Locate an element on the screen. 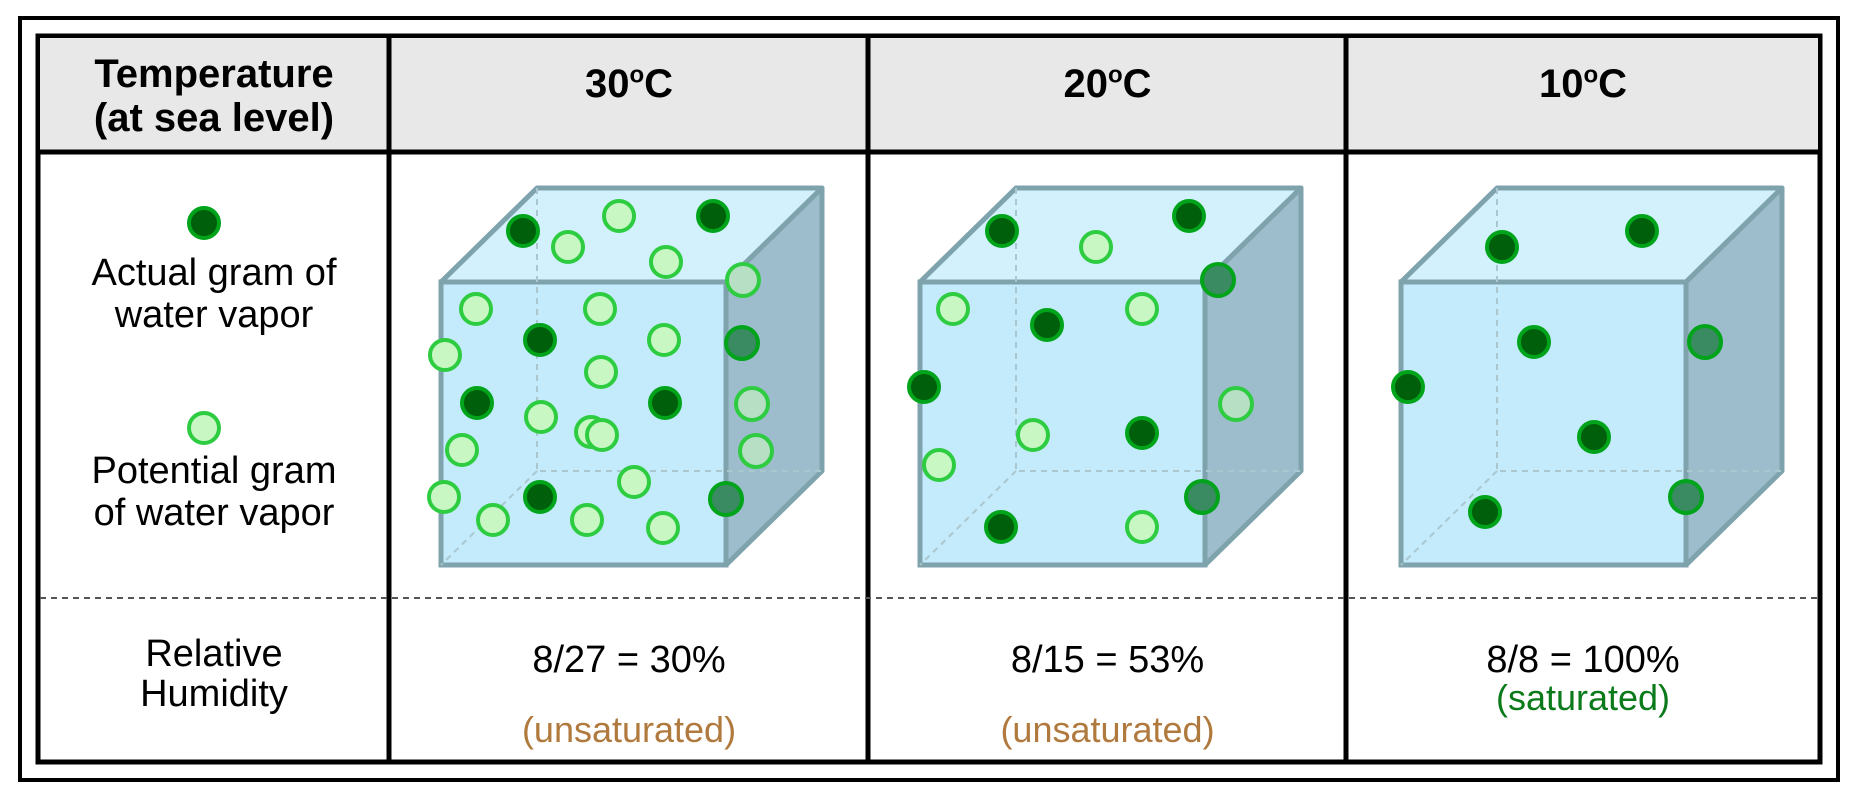  header-row-bg is located at coordinates (929, 95).